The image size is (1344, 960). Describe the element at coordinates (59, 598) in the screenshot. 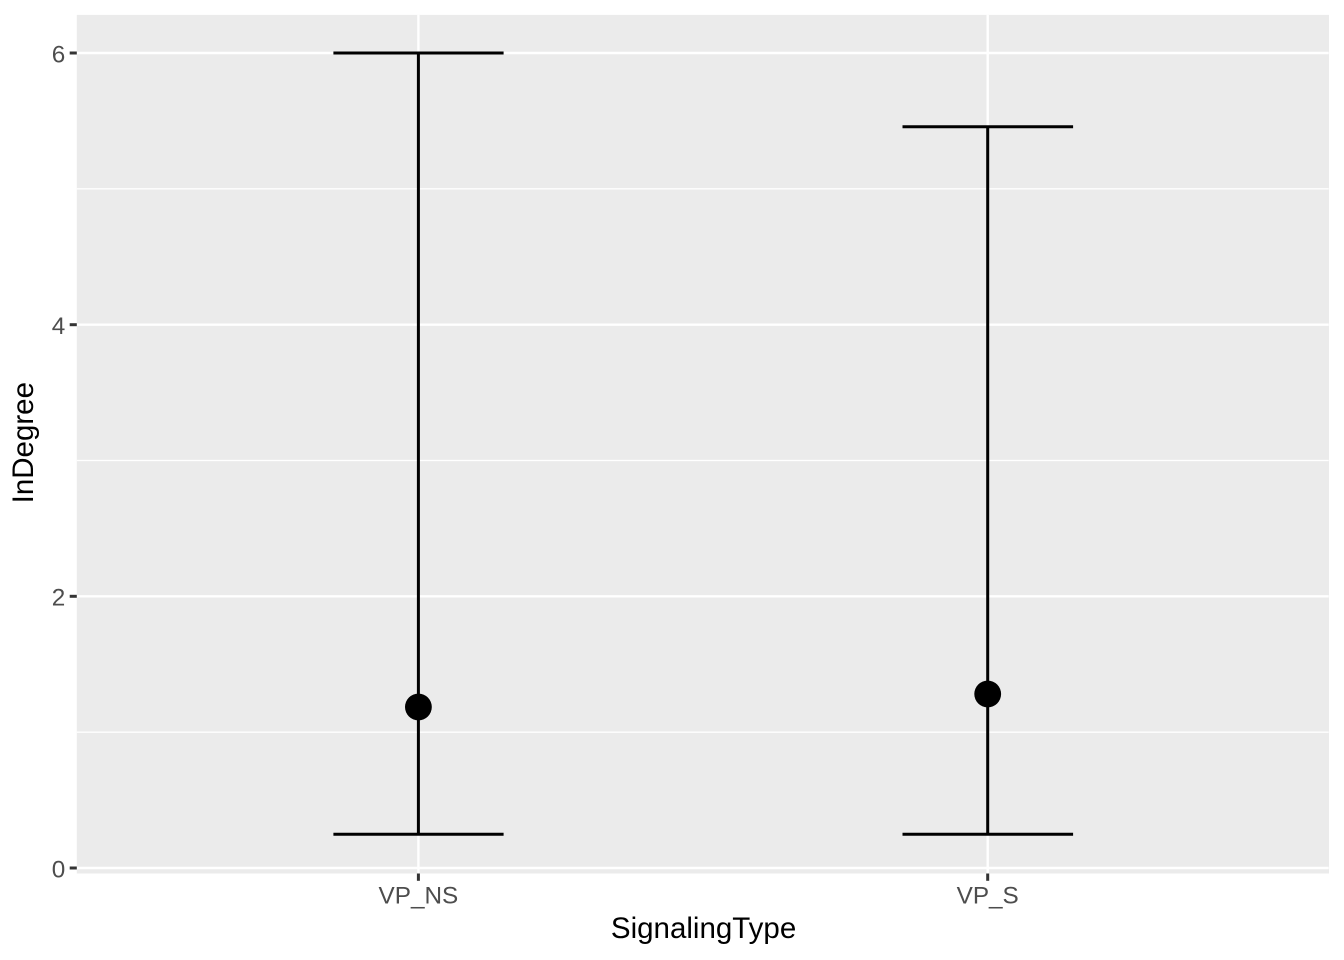

I see `svg-text: 2` at that location.